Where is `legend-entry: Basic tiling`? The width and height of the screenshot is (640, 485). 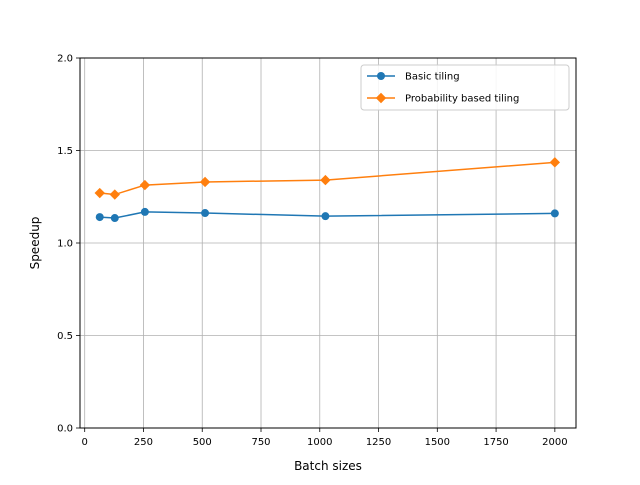
legend-entry: Basic tiling is located at coordinates (413, 77).